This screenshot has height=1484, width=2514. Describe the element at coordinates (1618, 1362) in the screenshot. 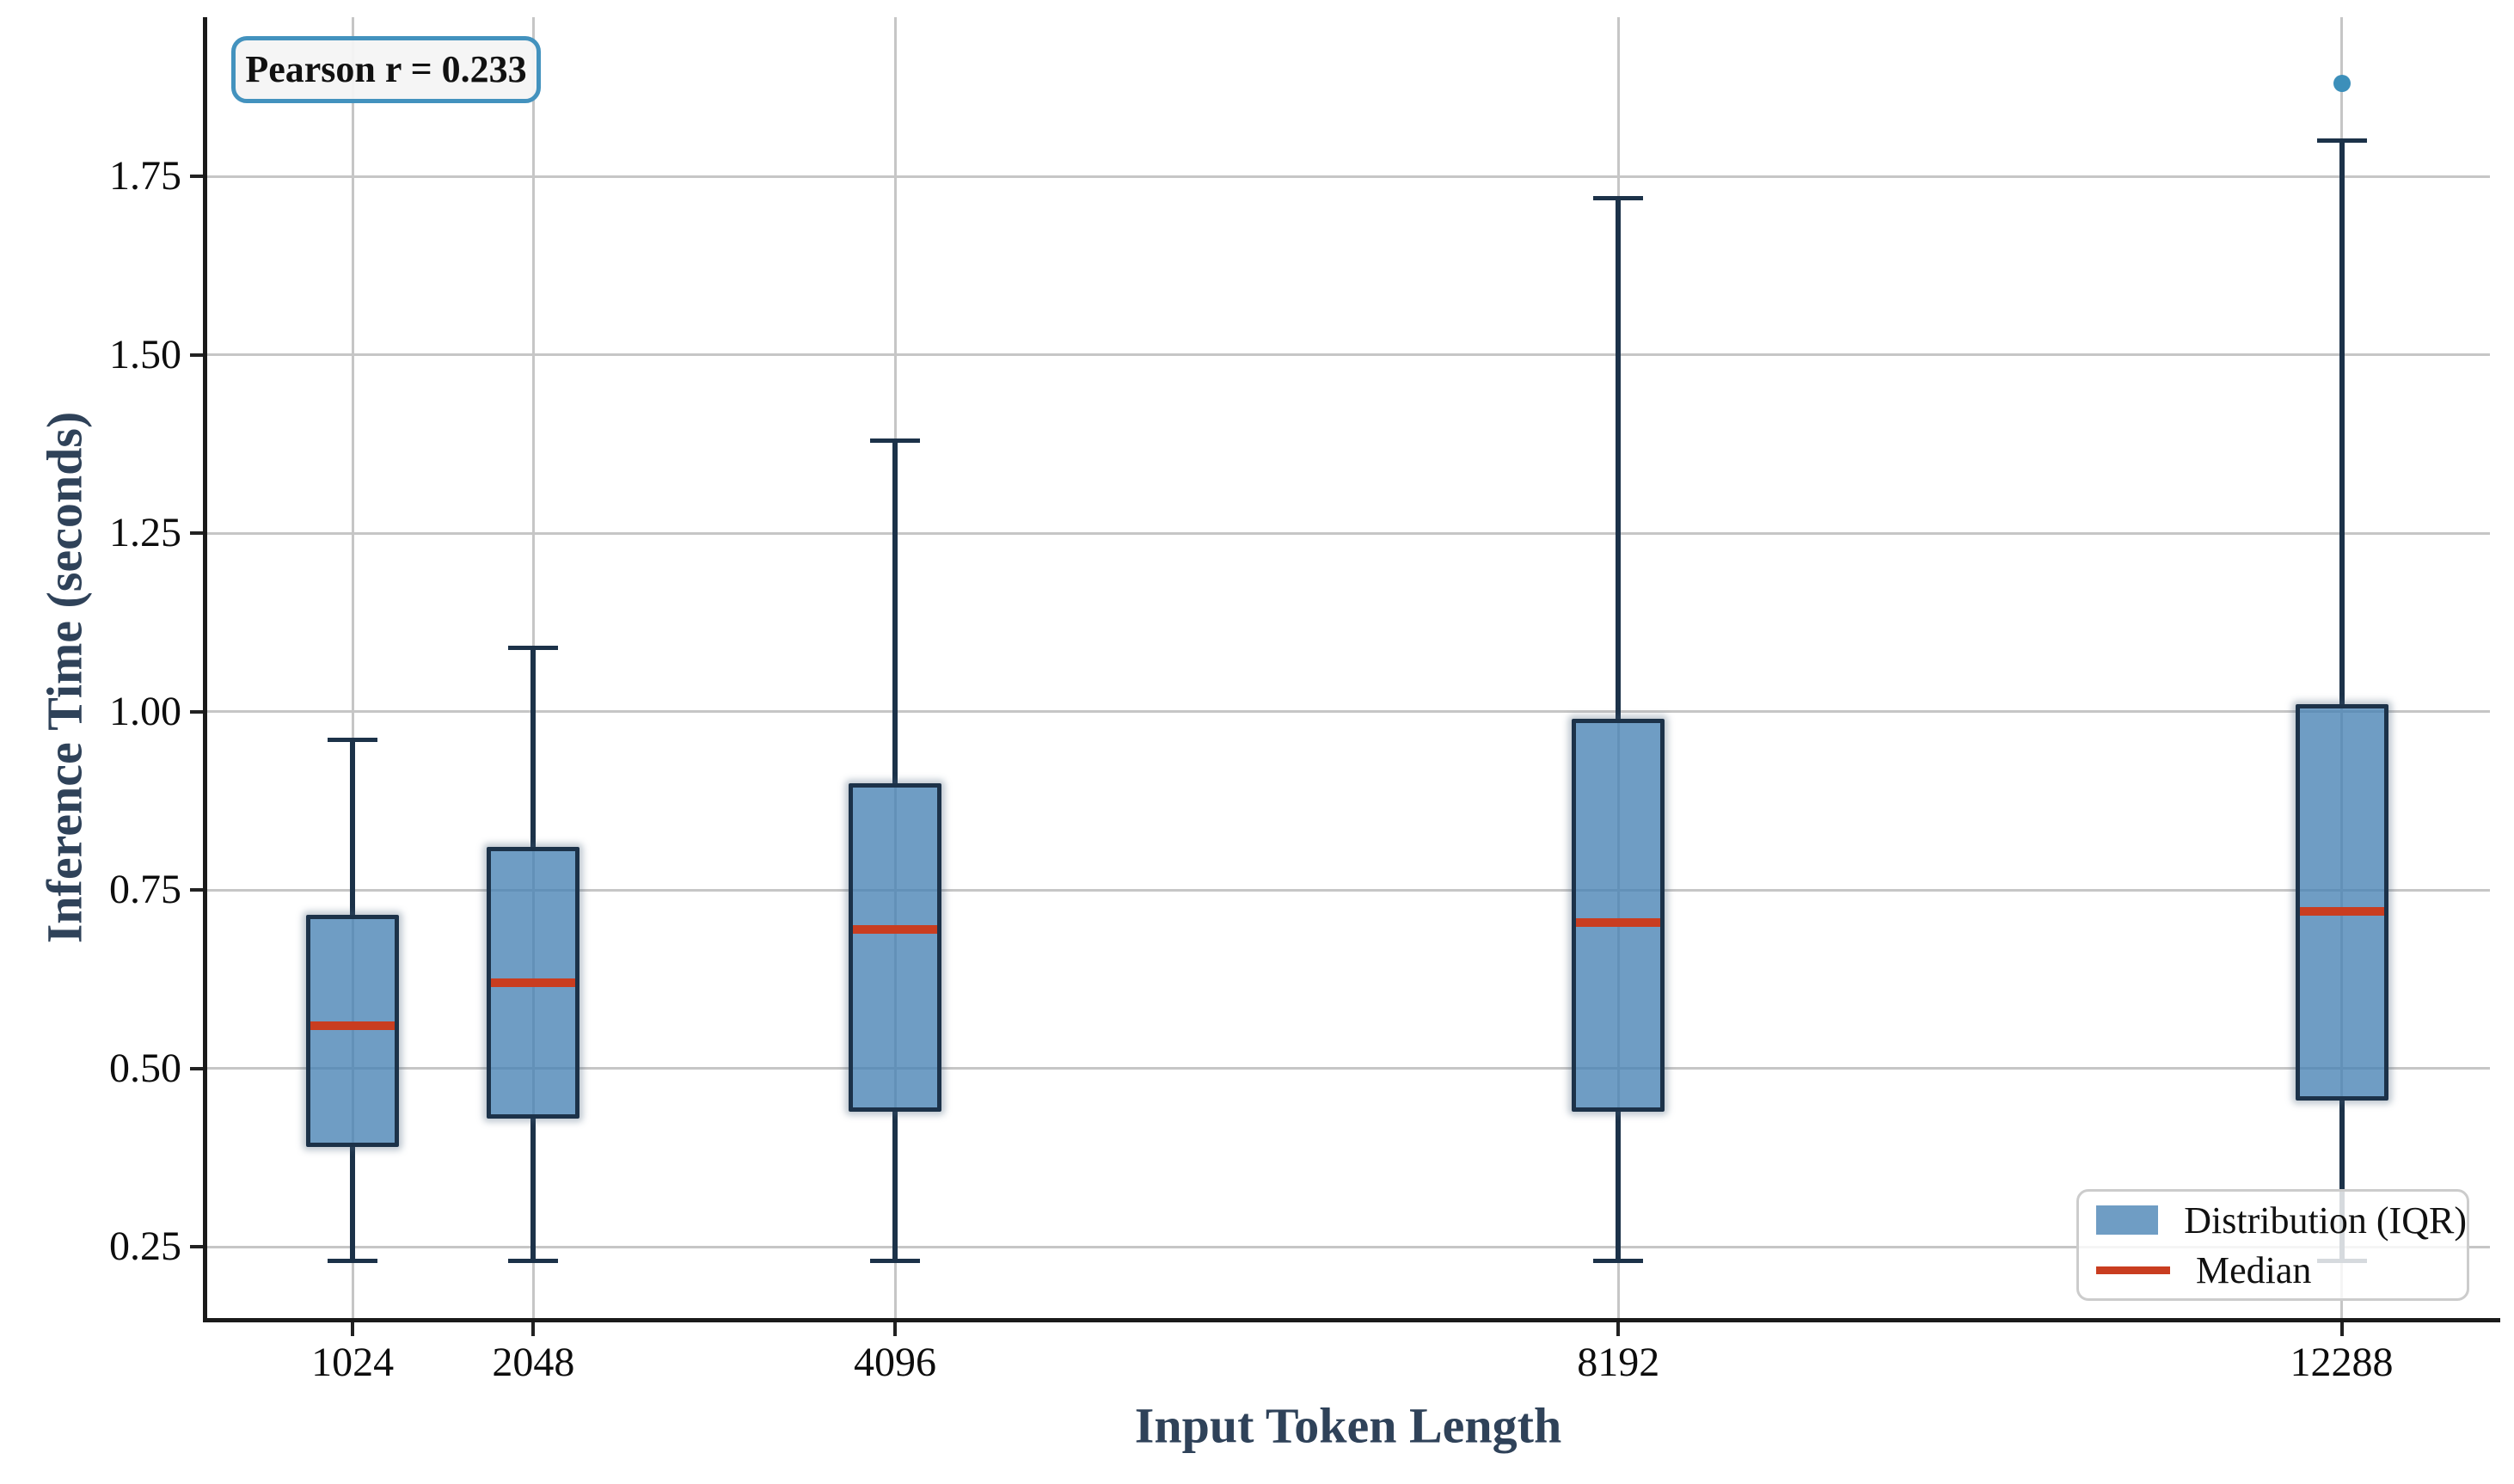

I see `x-tick-label: 8192` at that location.